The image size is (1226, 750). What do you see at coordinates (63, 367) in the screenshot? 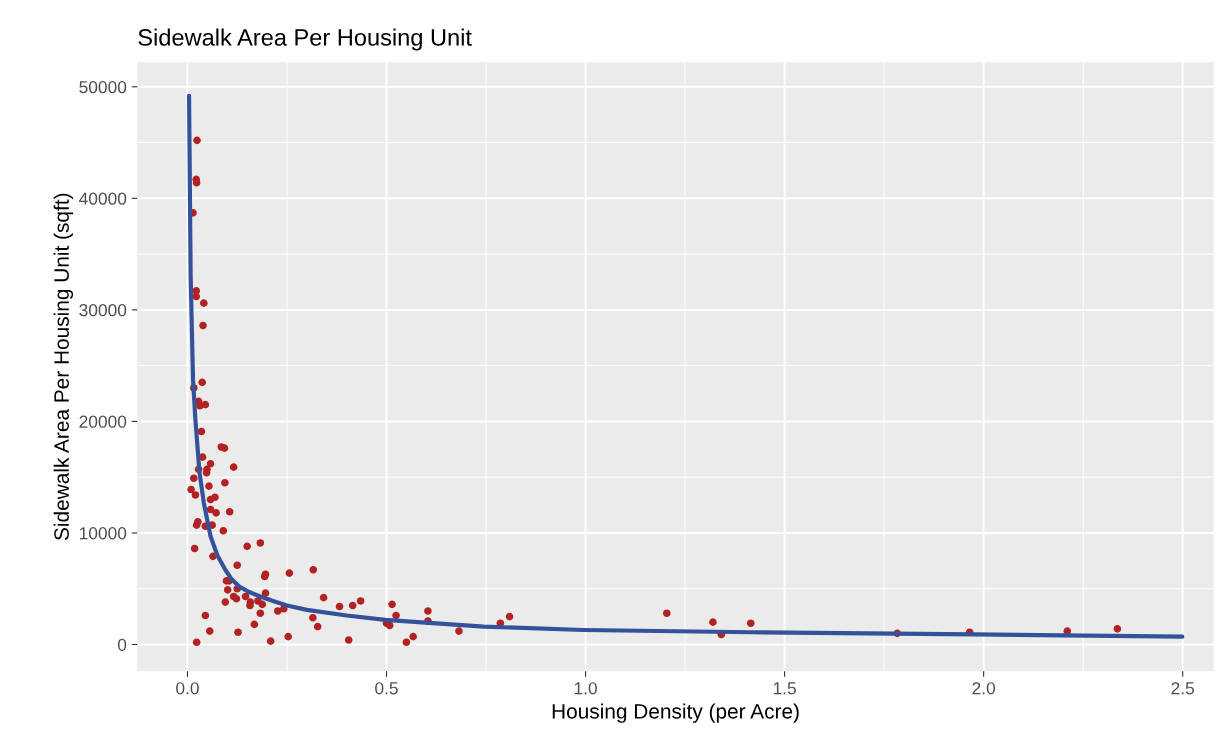
I see `y-axis-title: Sidewalk Area Per Housing Unit (sqft)` at bounding box center [63, 367].